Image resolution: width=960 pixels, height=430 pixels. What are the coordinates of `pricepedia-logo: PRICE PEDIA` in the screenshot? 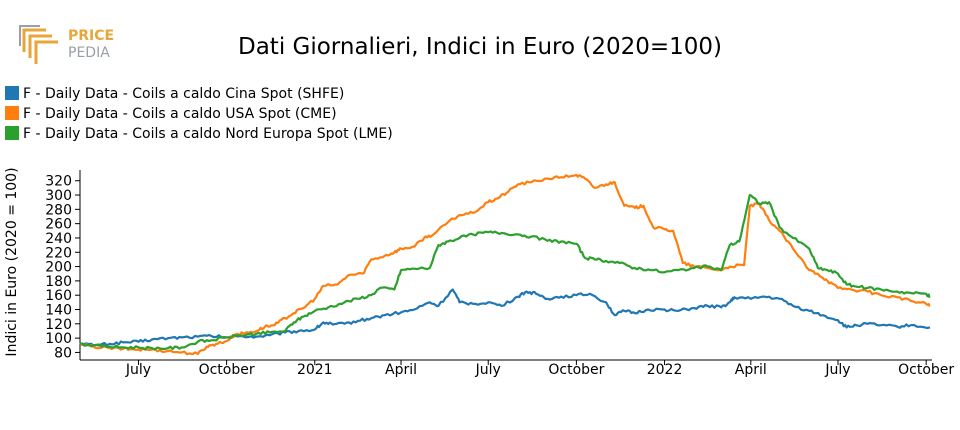 It's located at (66, 44).